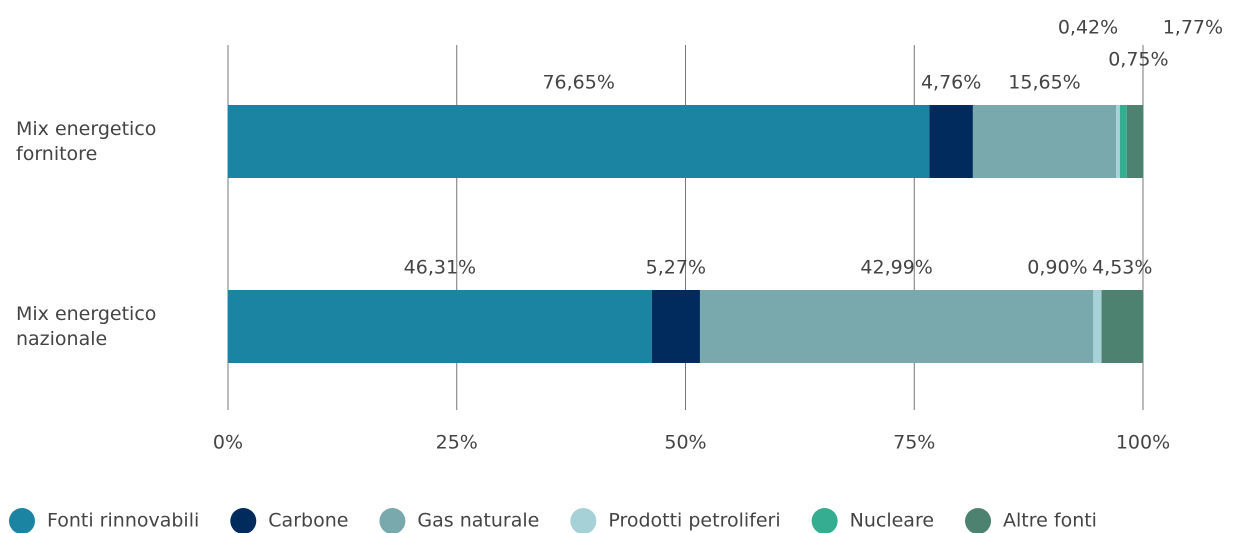 This screenshot has width=1258, height=533. What do you see at coordinates (123, 521) in the screenshot?
I see `legend-label: Fonti rinnovabili` at bounding box center [123, 521].